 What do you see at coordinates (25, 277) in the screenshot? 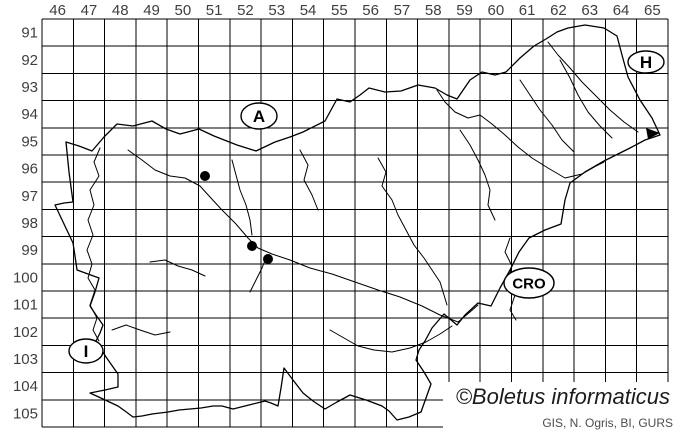
I see `row-label: 100` at bounding box center [25, 277].